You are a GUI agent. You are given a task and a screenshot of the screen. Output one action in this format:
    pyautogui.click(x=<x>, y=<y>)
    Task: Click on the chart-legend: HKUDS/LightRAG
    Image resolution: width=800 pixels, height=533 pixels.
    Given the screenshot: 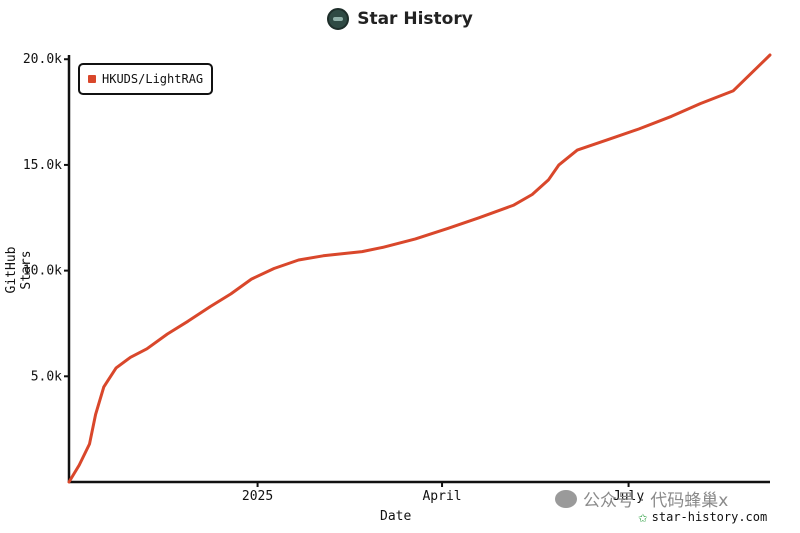 What is the action you would take?
    pyautogui.click(x=145, y=79)
    